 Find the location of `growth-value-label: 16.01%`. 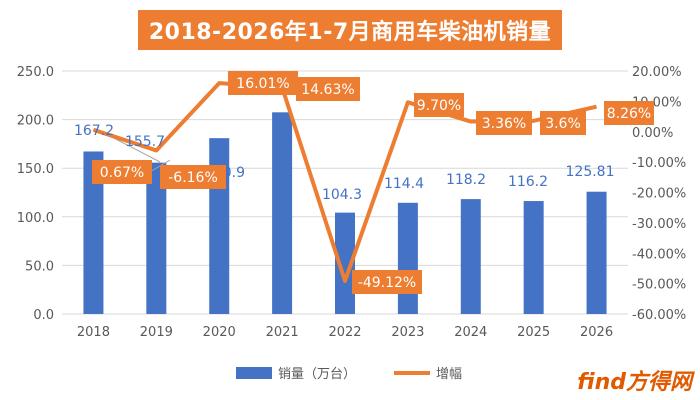

growth-value-label: 16.01% is located at coordinates (262, 84).